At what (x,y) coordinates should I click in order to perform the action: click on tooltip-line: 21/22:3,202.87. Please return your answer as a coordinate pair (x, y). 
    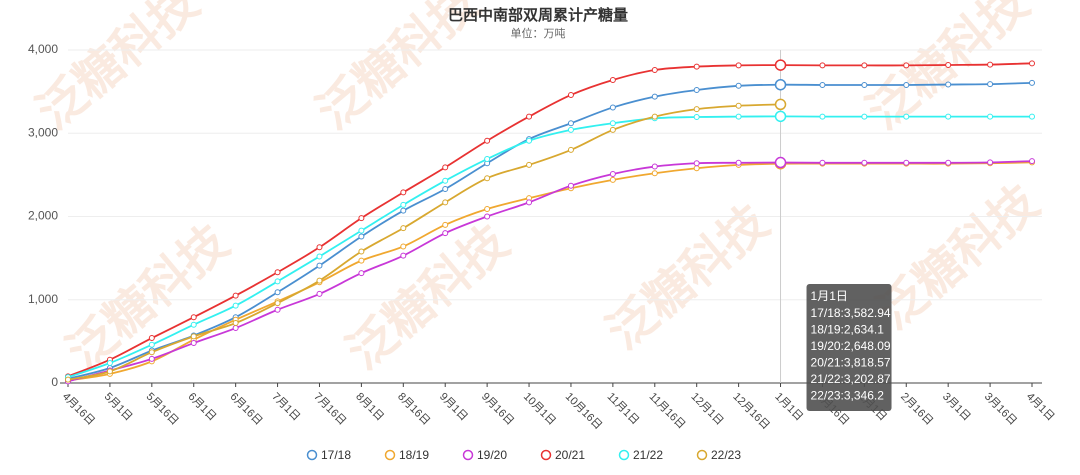
    Looking at the image, I should click on (851, 379).